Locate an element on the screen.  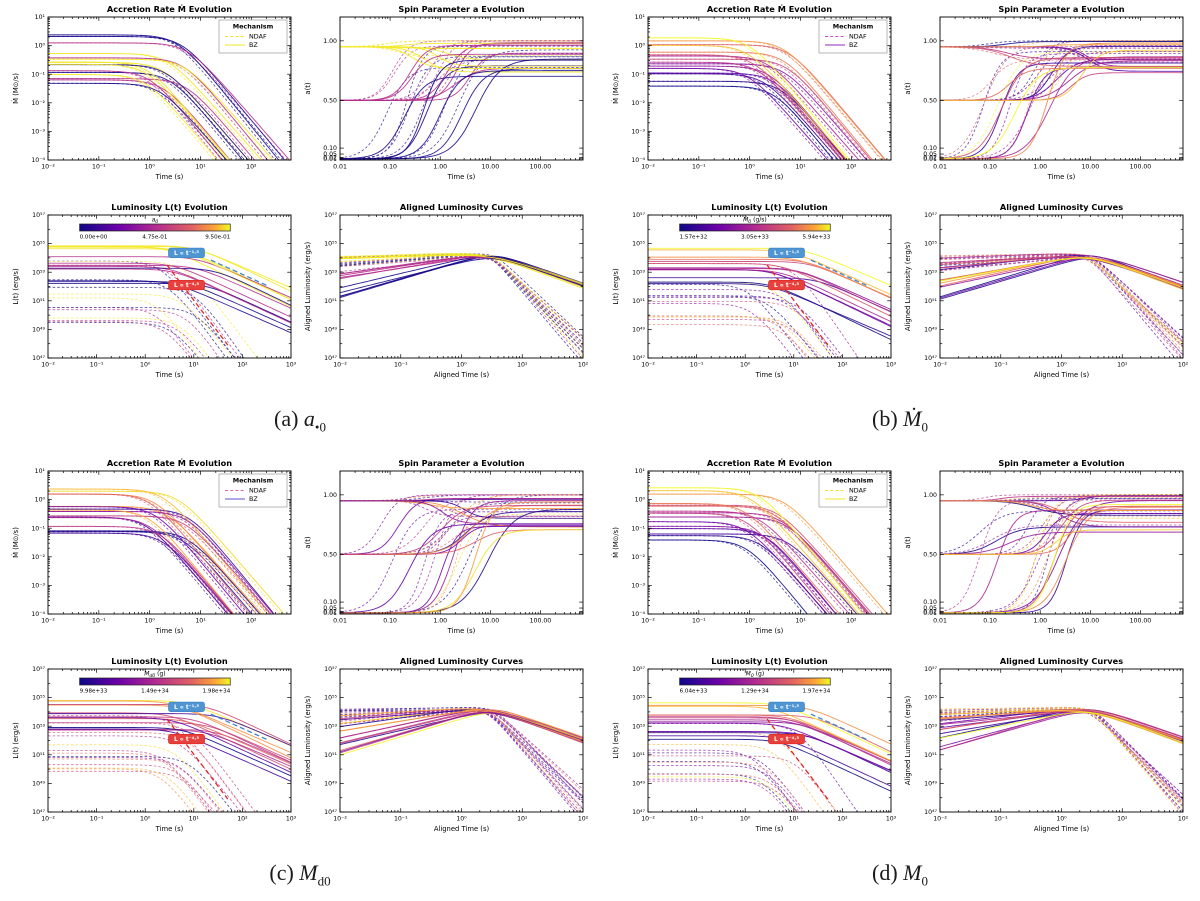
svg-text: L ∝ t⁻⁴⋅⁵ is located at coordinates (786, 285).